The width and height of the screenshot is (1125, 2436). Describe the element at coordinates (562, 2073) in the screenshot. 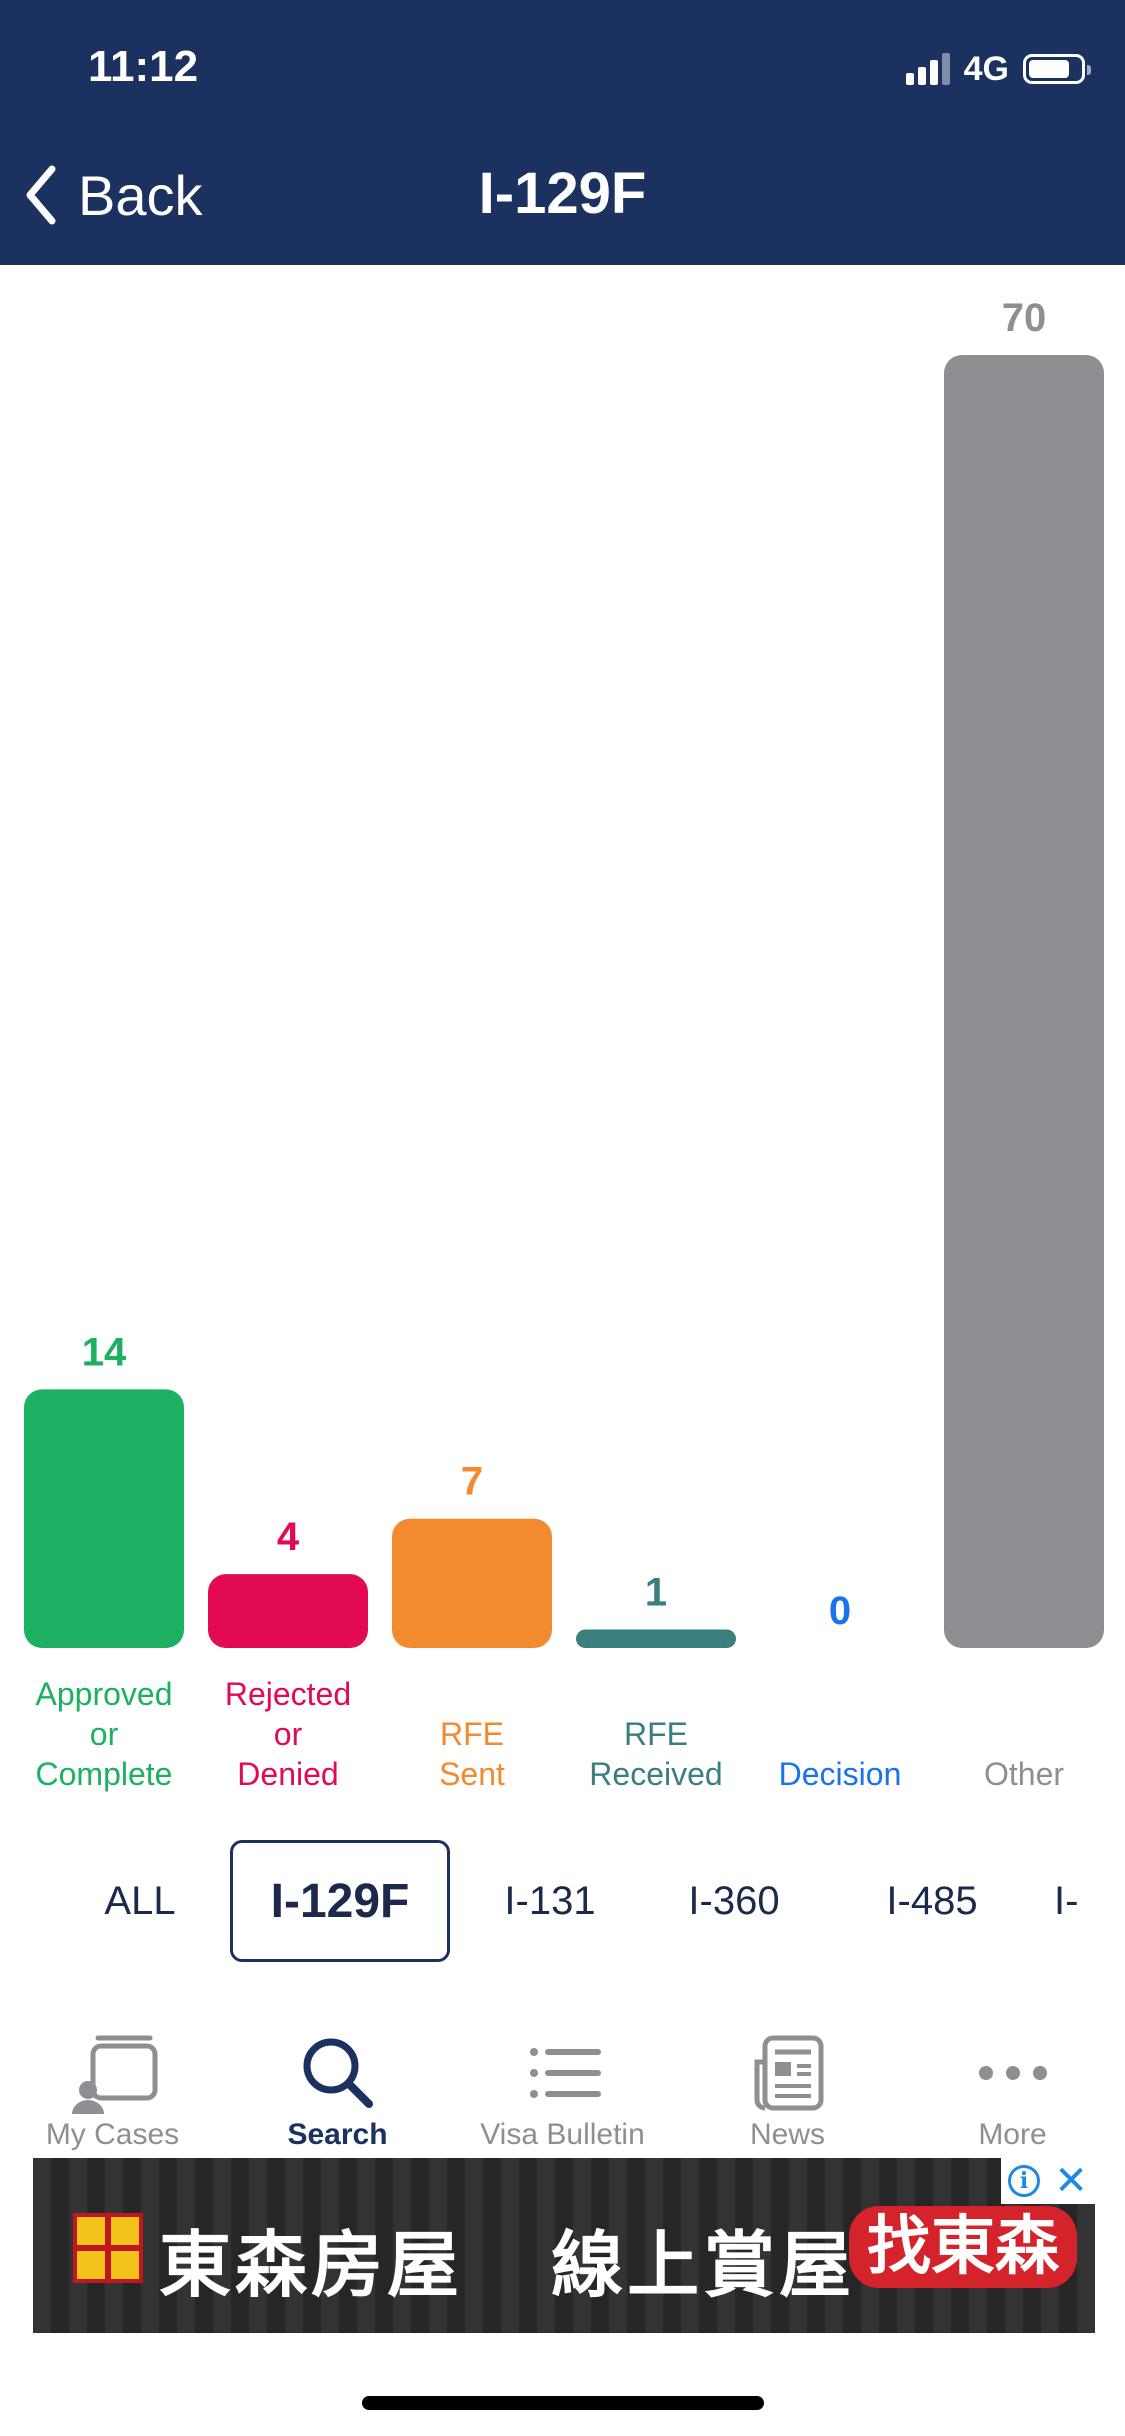

I see `list-icon` at that location.